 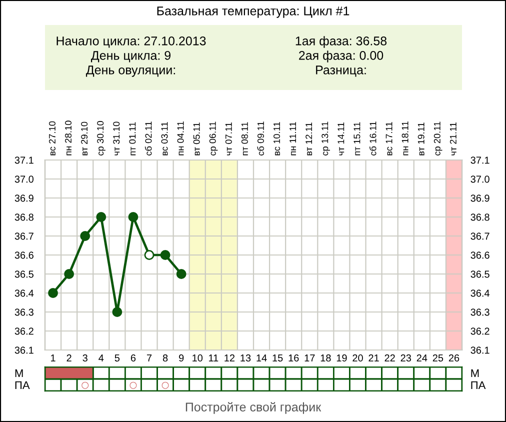 I want to click on text: Начало цикла: 27.10.2013, so click(x=131, y=42).